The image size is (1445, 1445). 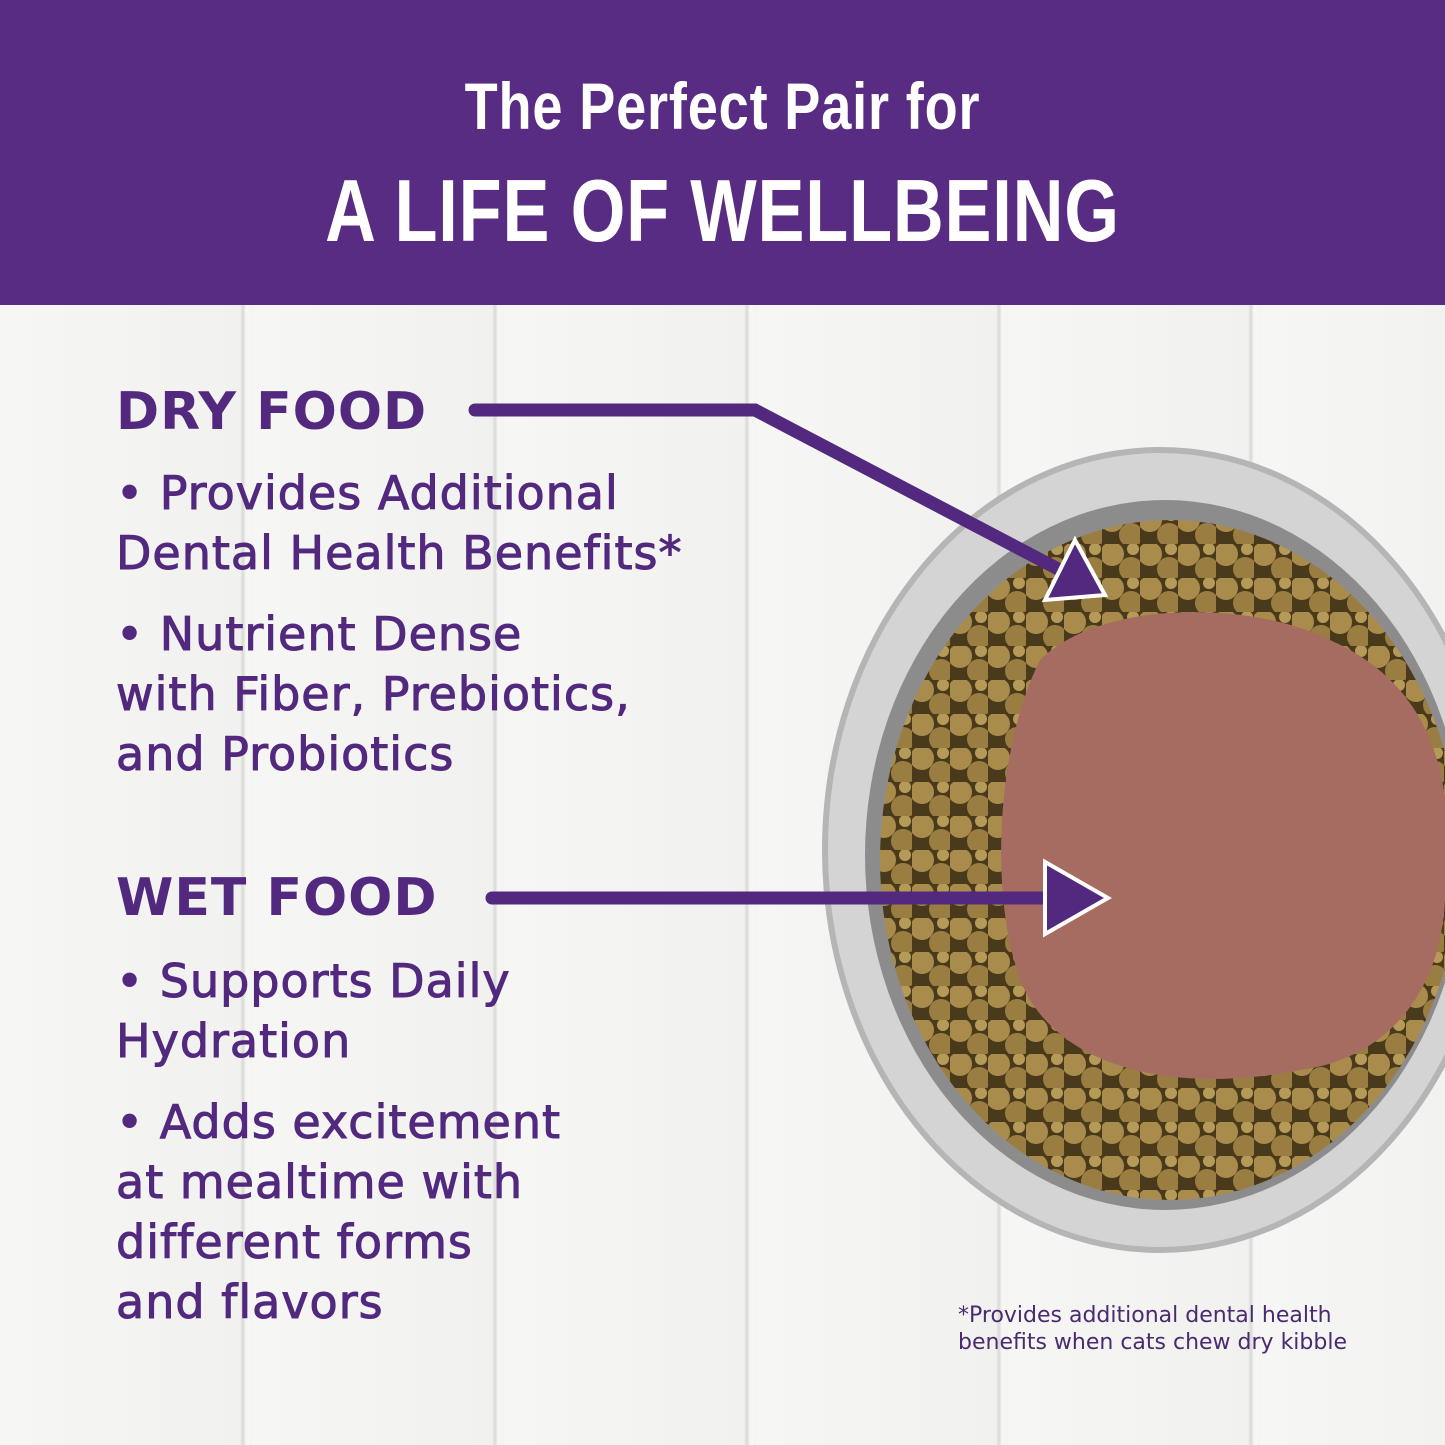 I want to click on dry-food-arrow, so click(x=767, y=490).